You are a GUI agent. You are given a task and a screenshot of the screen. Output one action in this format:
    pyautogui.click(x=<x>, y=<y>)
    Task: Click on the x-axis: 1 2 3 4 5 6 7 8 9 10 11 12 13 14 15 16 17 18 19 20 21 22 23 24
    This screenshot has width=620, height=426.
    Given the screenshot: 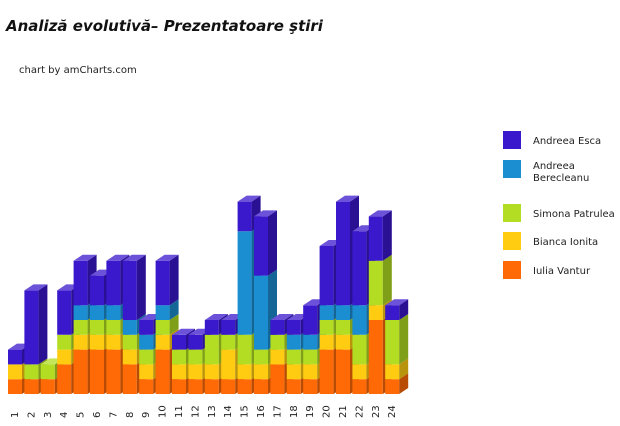 What is the action you would take?
    pyautogui.click(x=204, y=411)
    